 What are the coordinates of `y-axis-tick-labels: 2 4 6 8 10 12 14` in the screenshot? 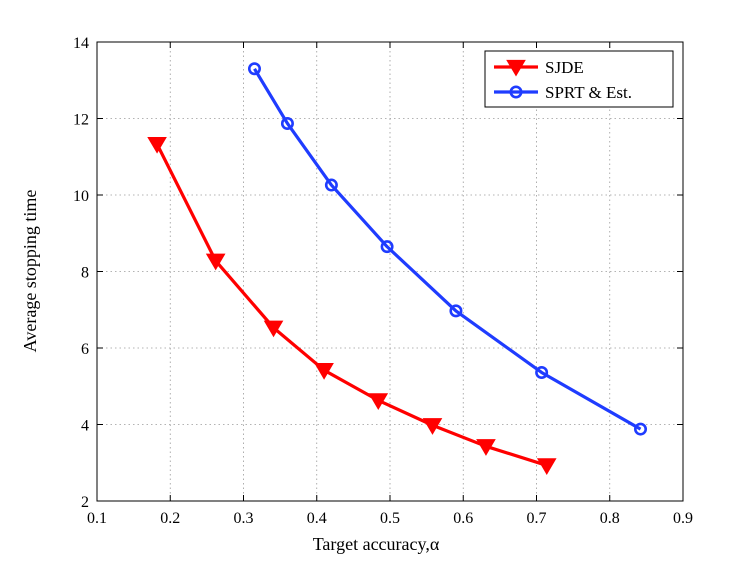 It's located at (81, 273).